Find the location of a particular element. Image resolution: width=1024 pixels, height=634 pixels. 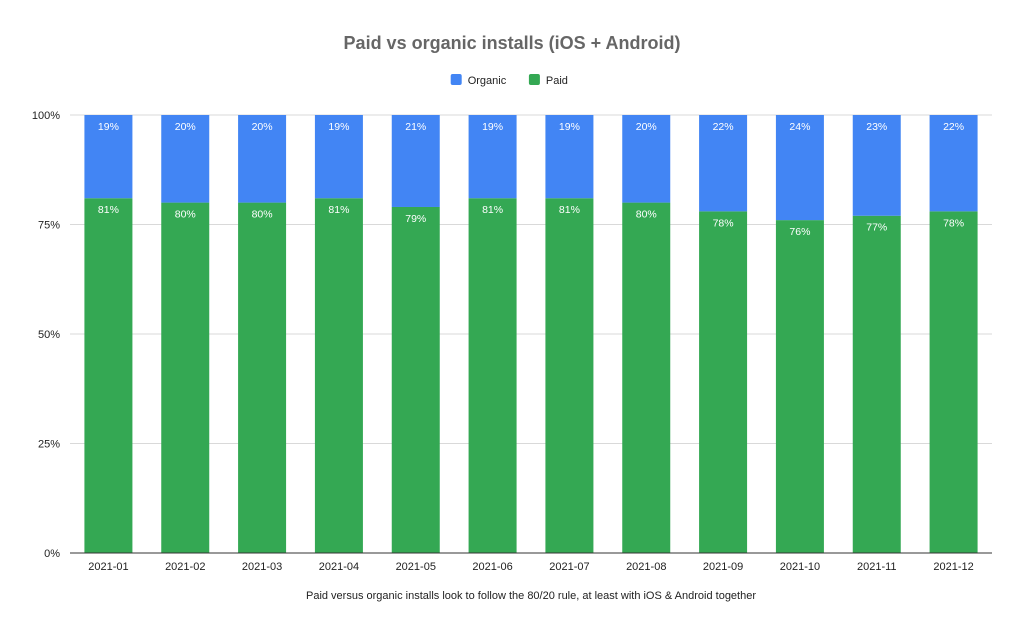

legend-swatch-paid is located at coordinates (534, 79).